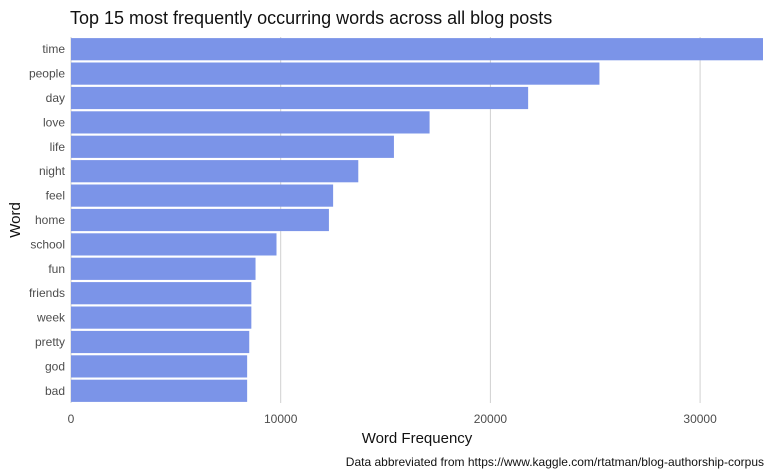 This screenshot has height=475, width=770. Describe the element at coordinates (161, 317) in the screenshot. I see `bar-week` at that location.